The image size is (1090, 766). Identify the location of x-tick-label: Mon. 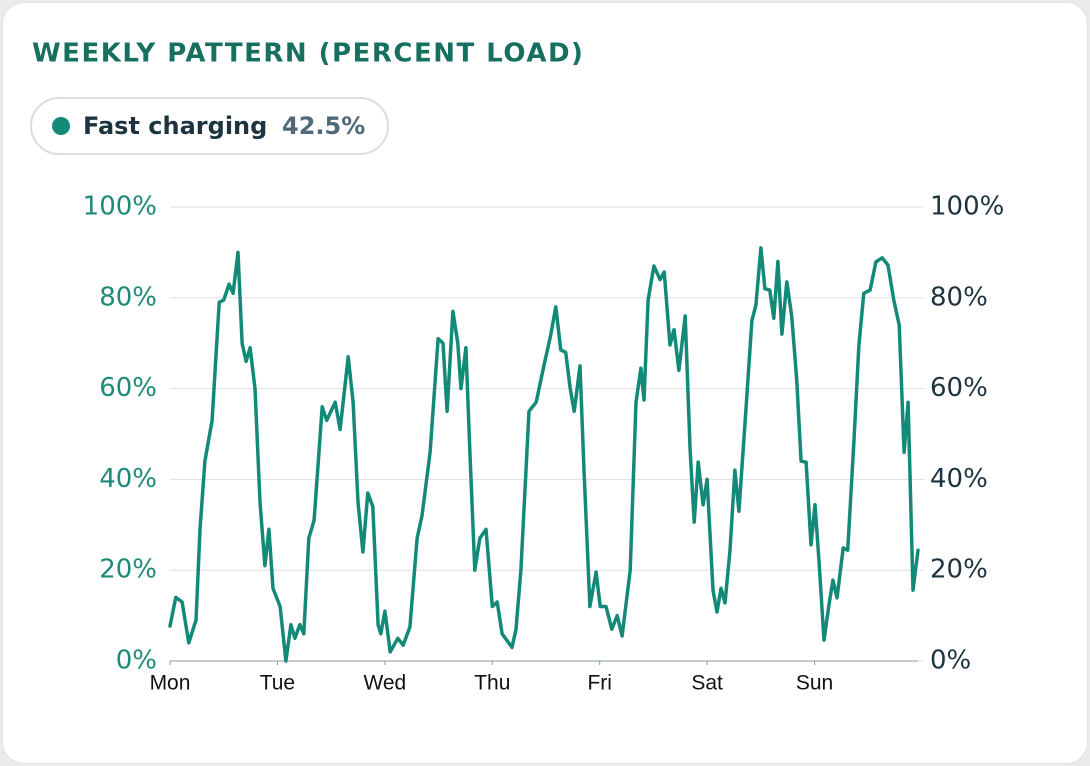
(170, 683).